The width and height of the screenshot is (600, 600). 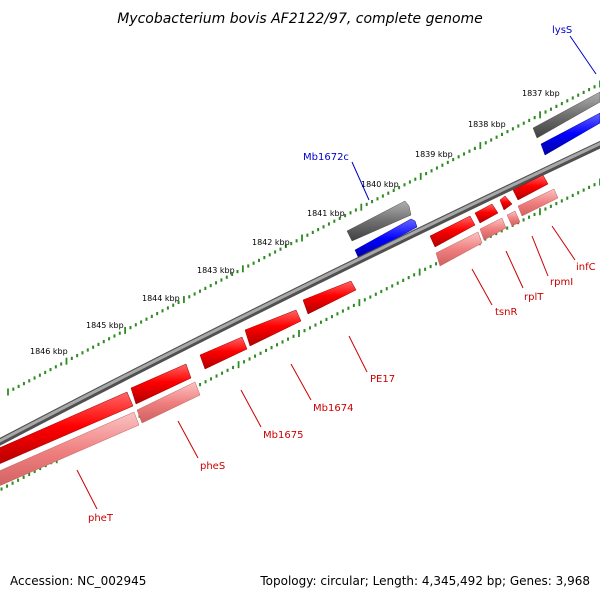 What do you see at coordinates (161, 298) in the screenshot?
I see `kbp-label-1844: 1844 kbp` at bounding box center [161, 298].